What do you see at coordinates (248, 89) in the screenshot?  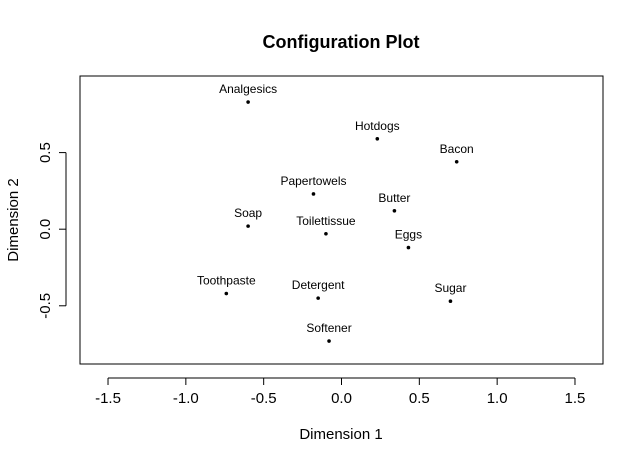 I see `data-point-label: Analgesics` at bounding box center [248, 89].